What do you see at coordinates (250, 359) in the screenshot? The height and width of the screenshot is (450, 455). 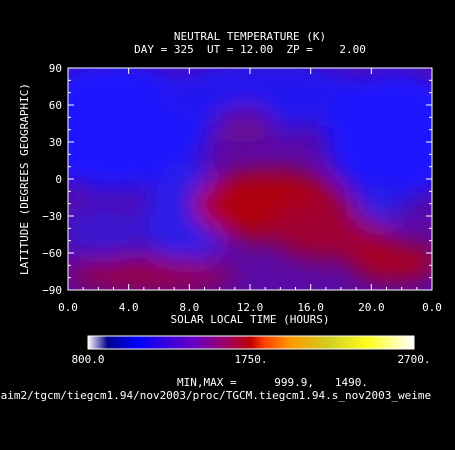 I see `colorbar-mid-label: 1750.` at bounding box center [250, 359].